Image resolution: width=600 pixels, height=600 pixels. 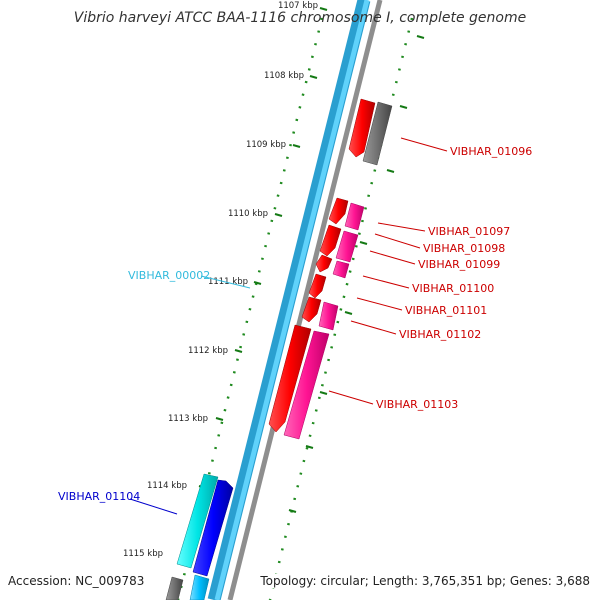 I want to click on label-vibhar-01101: VIBHAR_01101, so click(x=446, y=310).